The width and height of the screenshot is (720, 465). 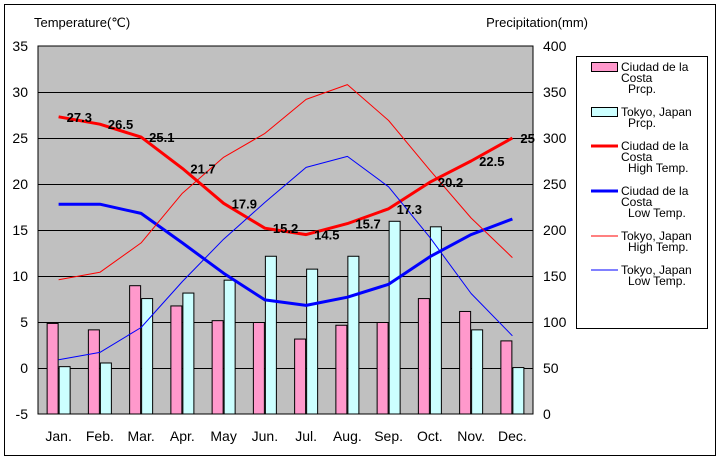 I want to click on left-tick-label: 35, so click(x=20, y=46).